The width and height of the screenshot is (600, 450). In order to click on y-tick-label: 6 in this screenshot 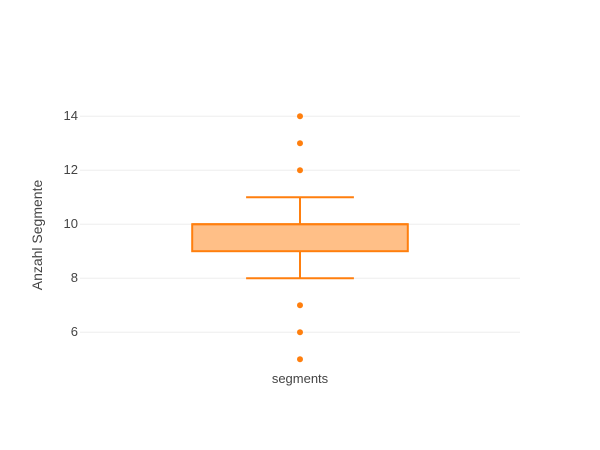, I will do `click(74, 331)`.